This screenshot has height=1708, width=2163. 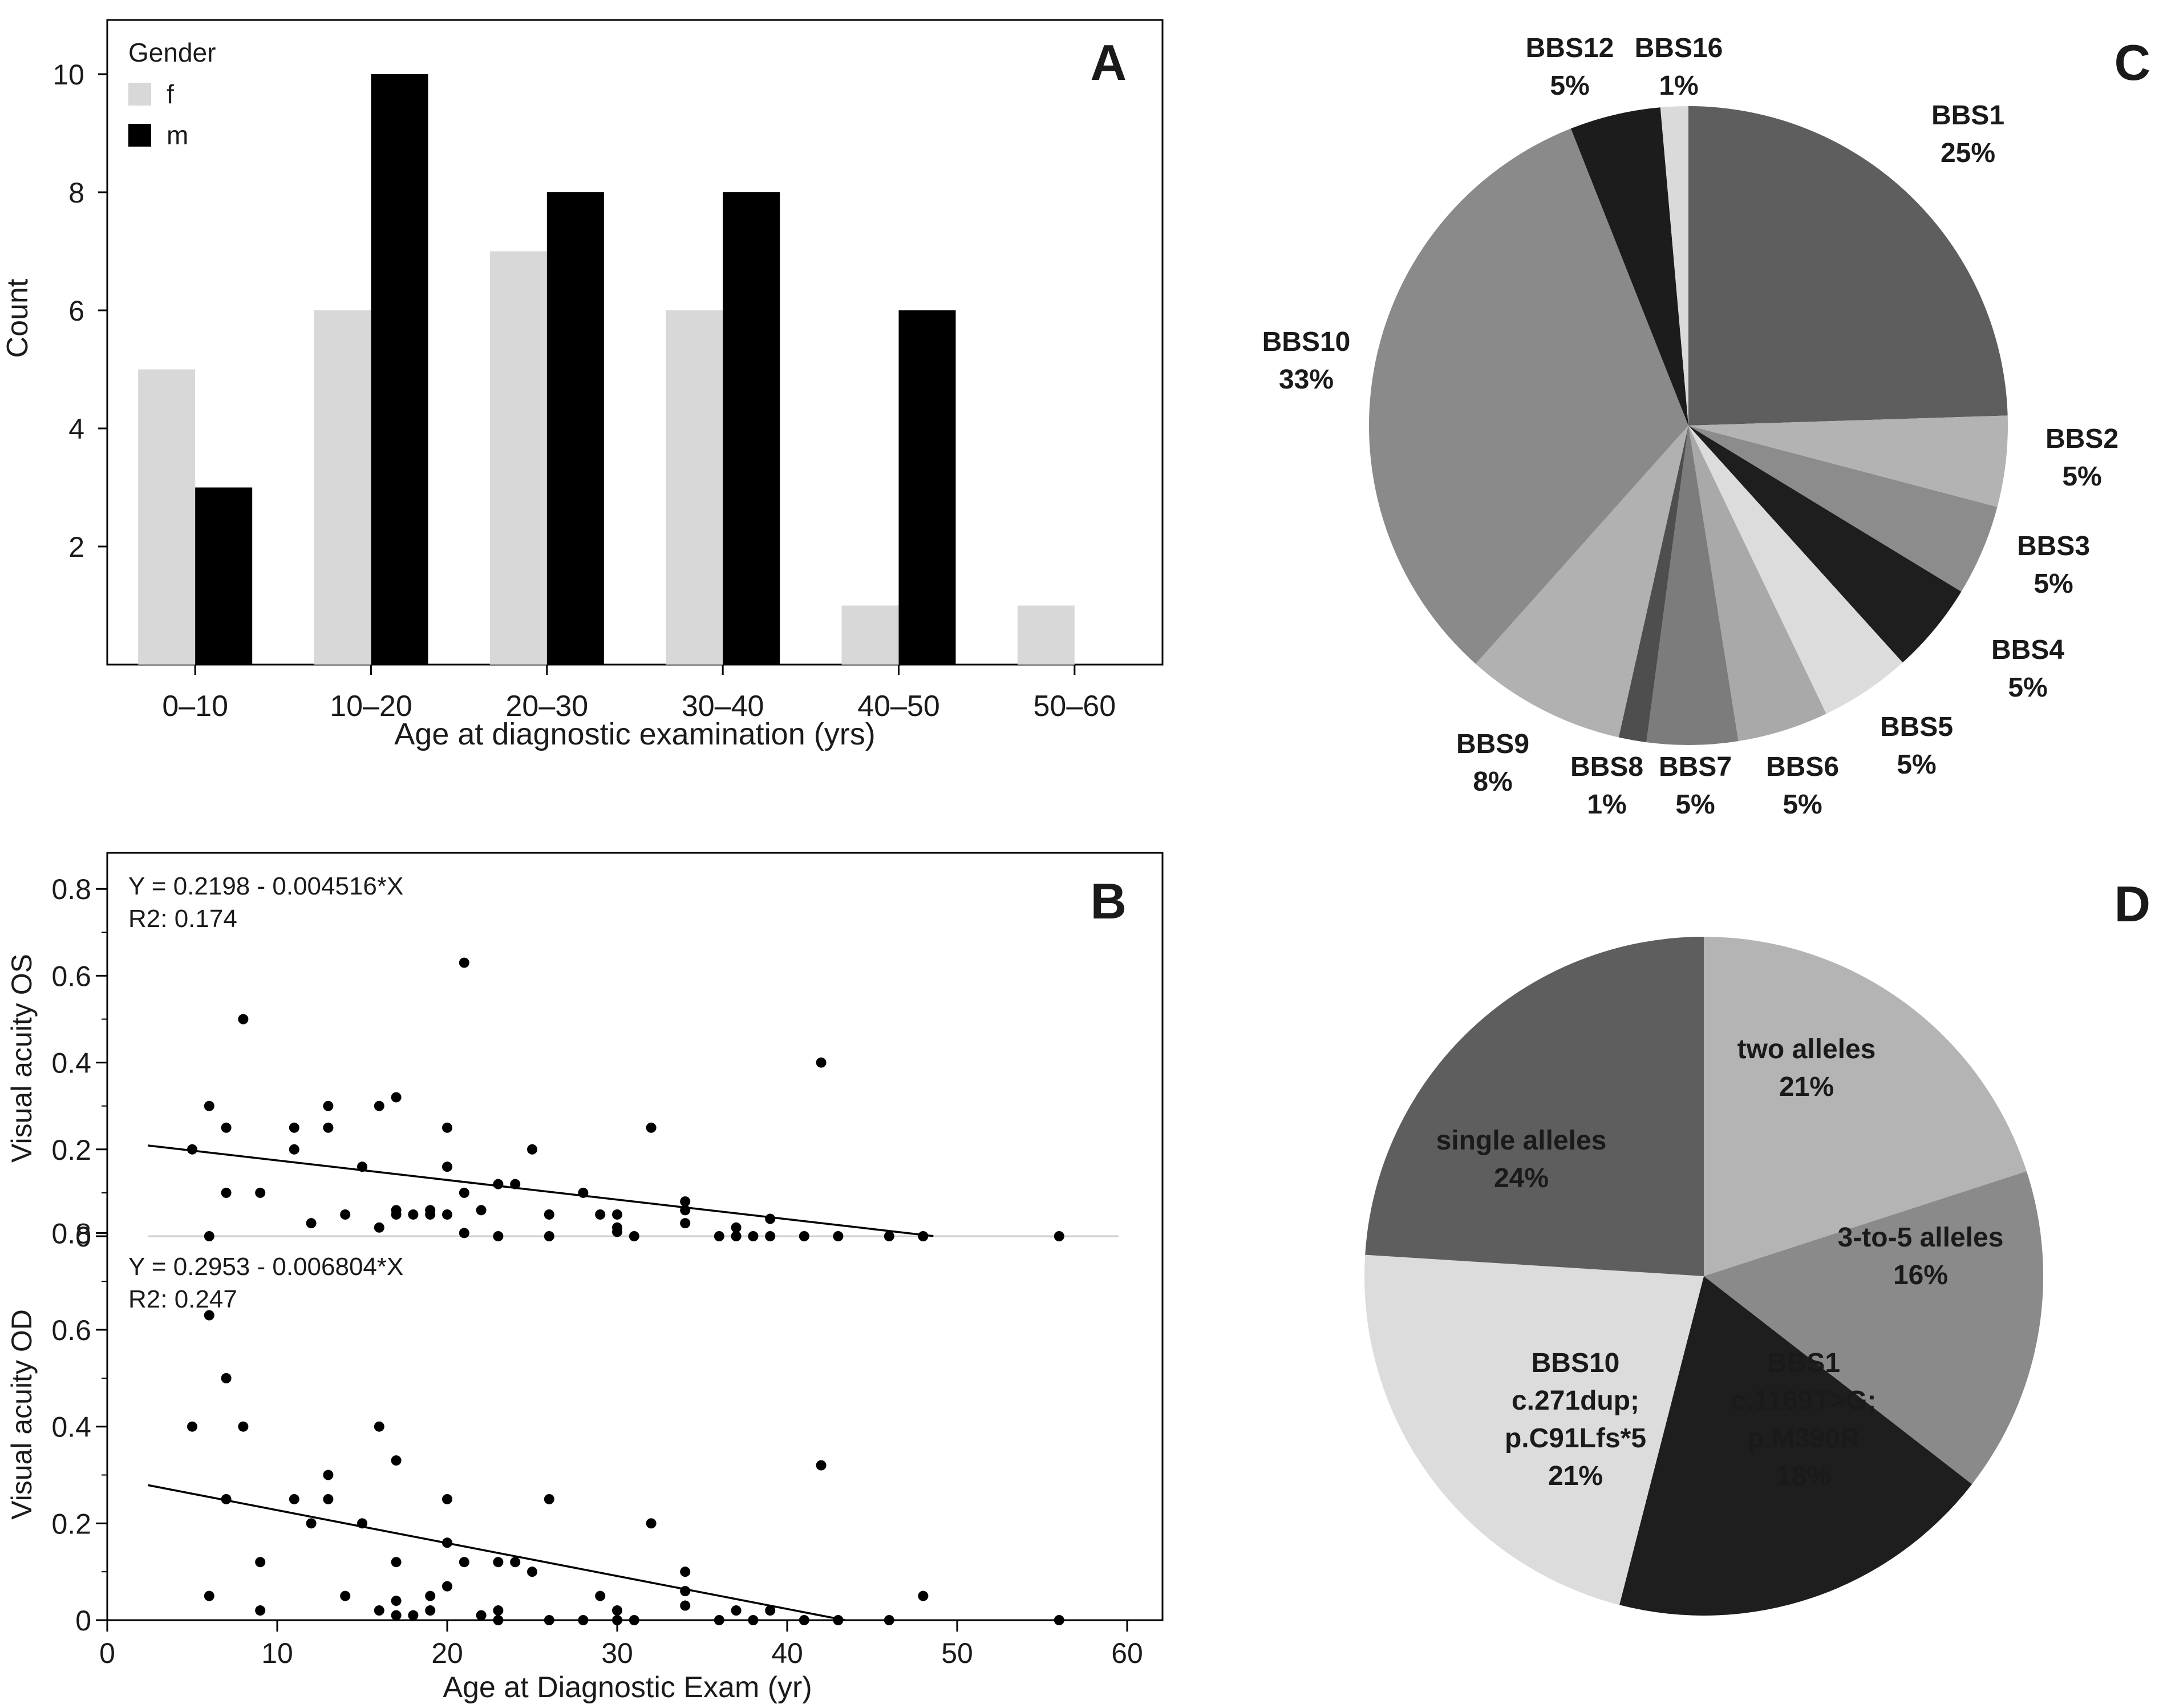 I want to click on os-y-tick-label-0: 0, so click(x=83, y=1237).